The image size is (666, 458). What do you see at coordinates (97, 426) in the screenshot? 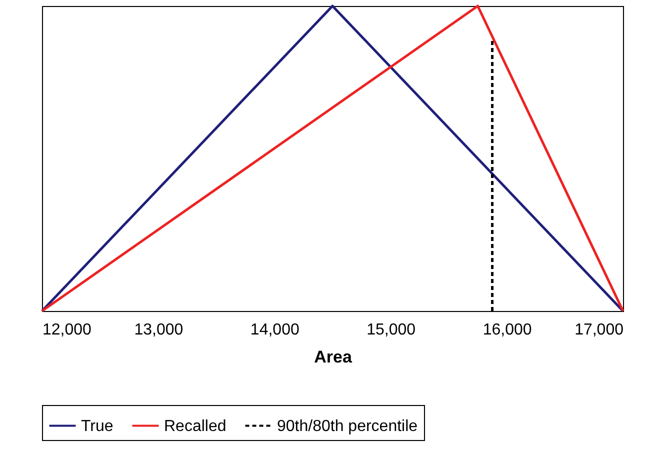
I see `legend-label: True` at bounding box center [97, 426].